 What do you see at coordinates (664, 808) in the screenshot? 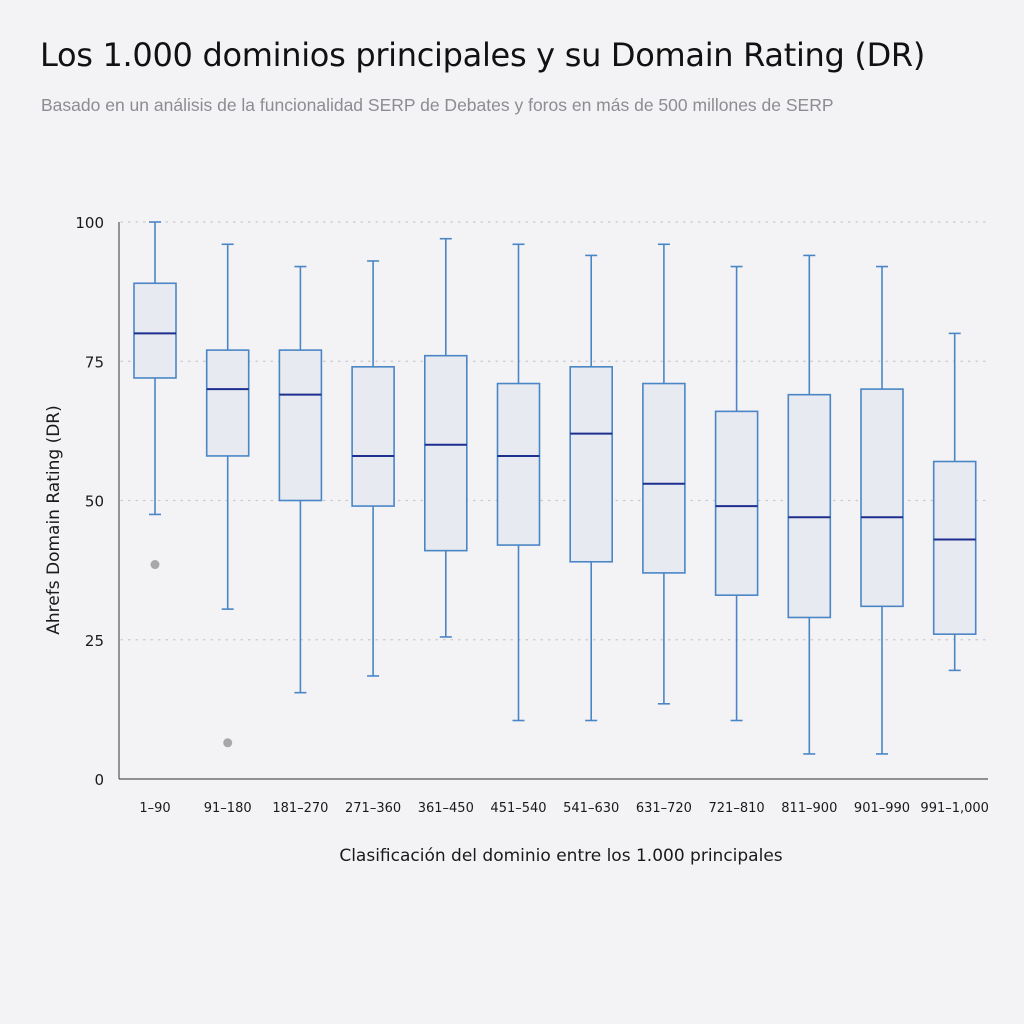
I see `x-tick-label: 631–720` at bounding box center [664, 808].